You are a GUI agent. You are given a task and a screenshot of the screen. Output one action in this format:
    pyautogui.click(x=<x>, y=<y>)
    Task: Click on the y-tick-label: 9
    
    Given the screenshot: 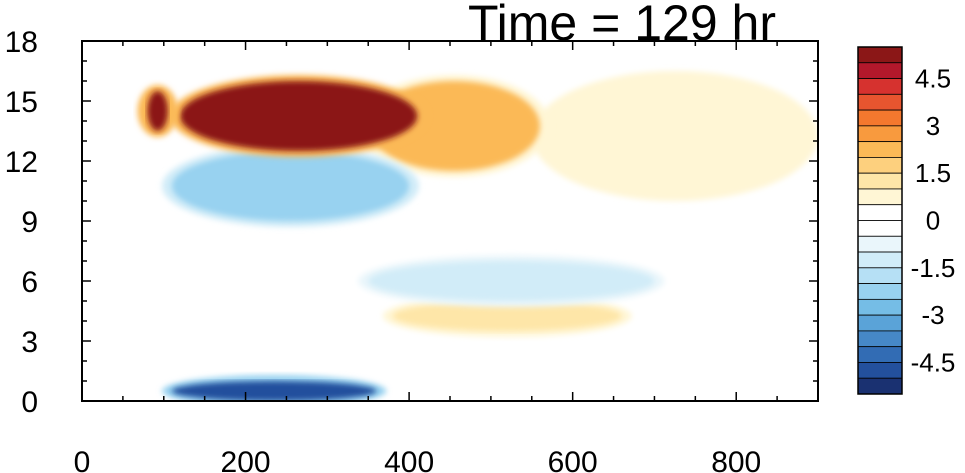 What is the action you would take?
    pyautogui.click(x=29, y=222)
    